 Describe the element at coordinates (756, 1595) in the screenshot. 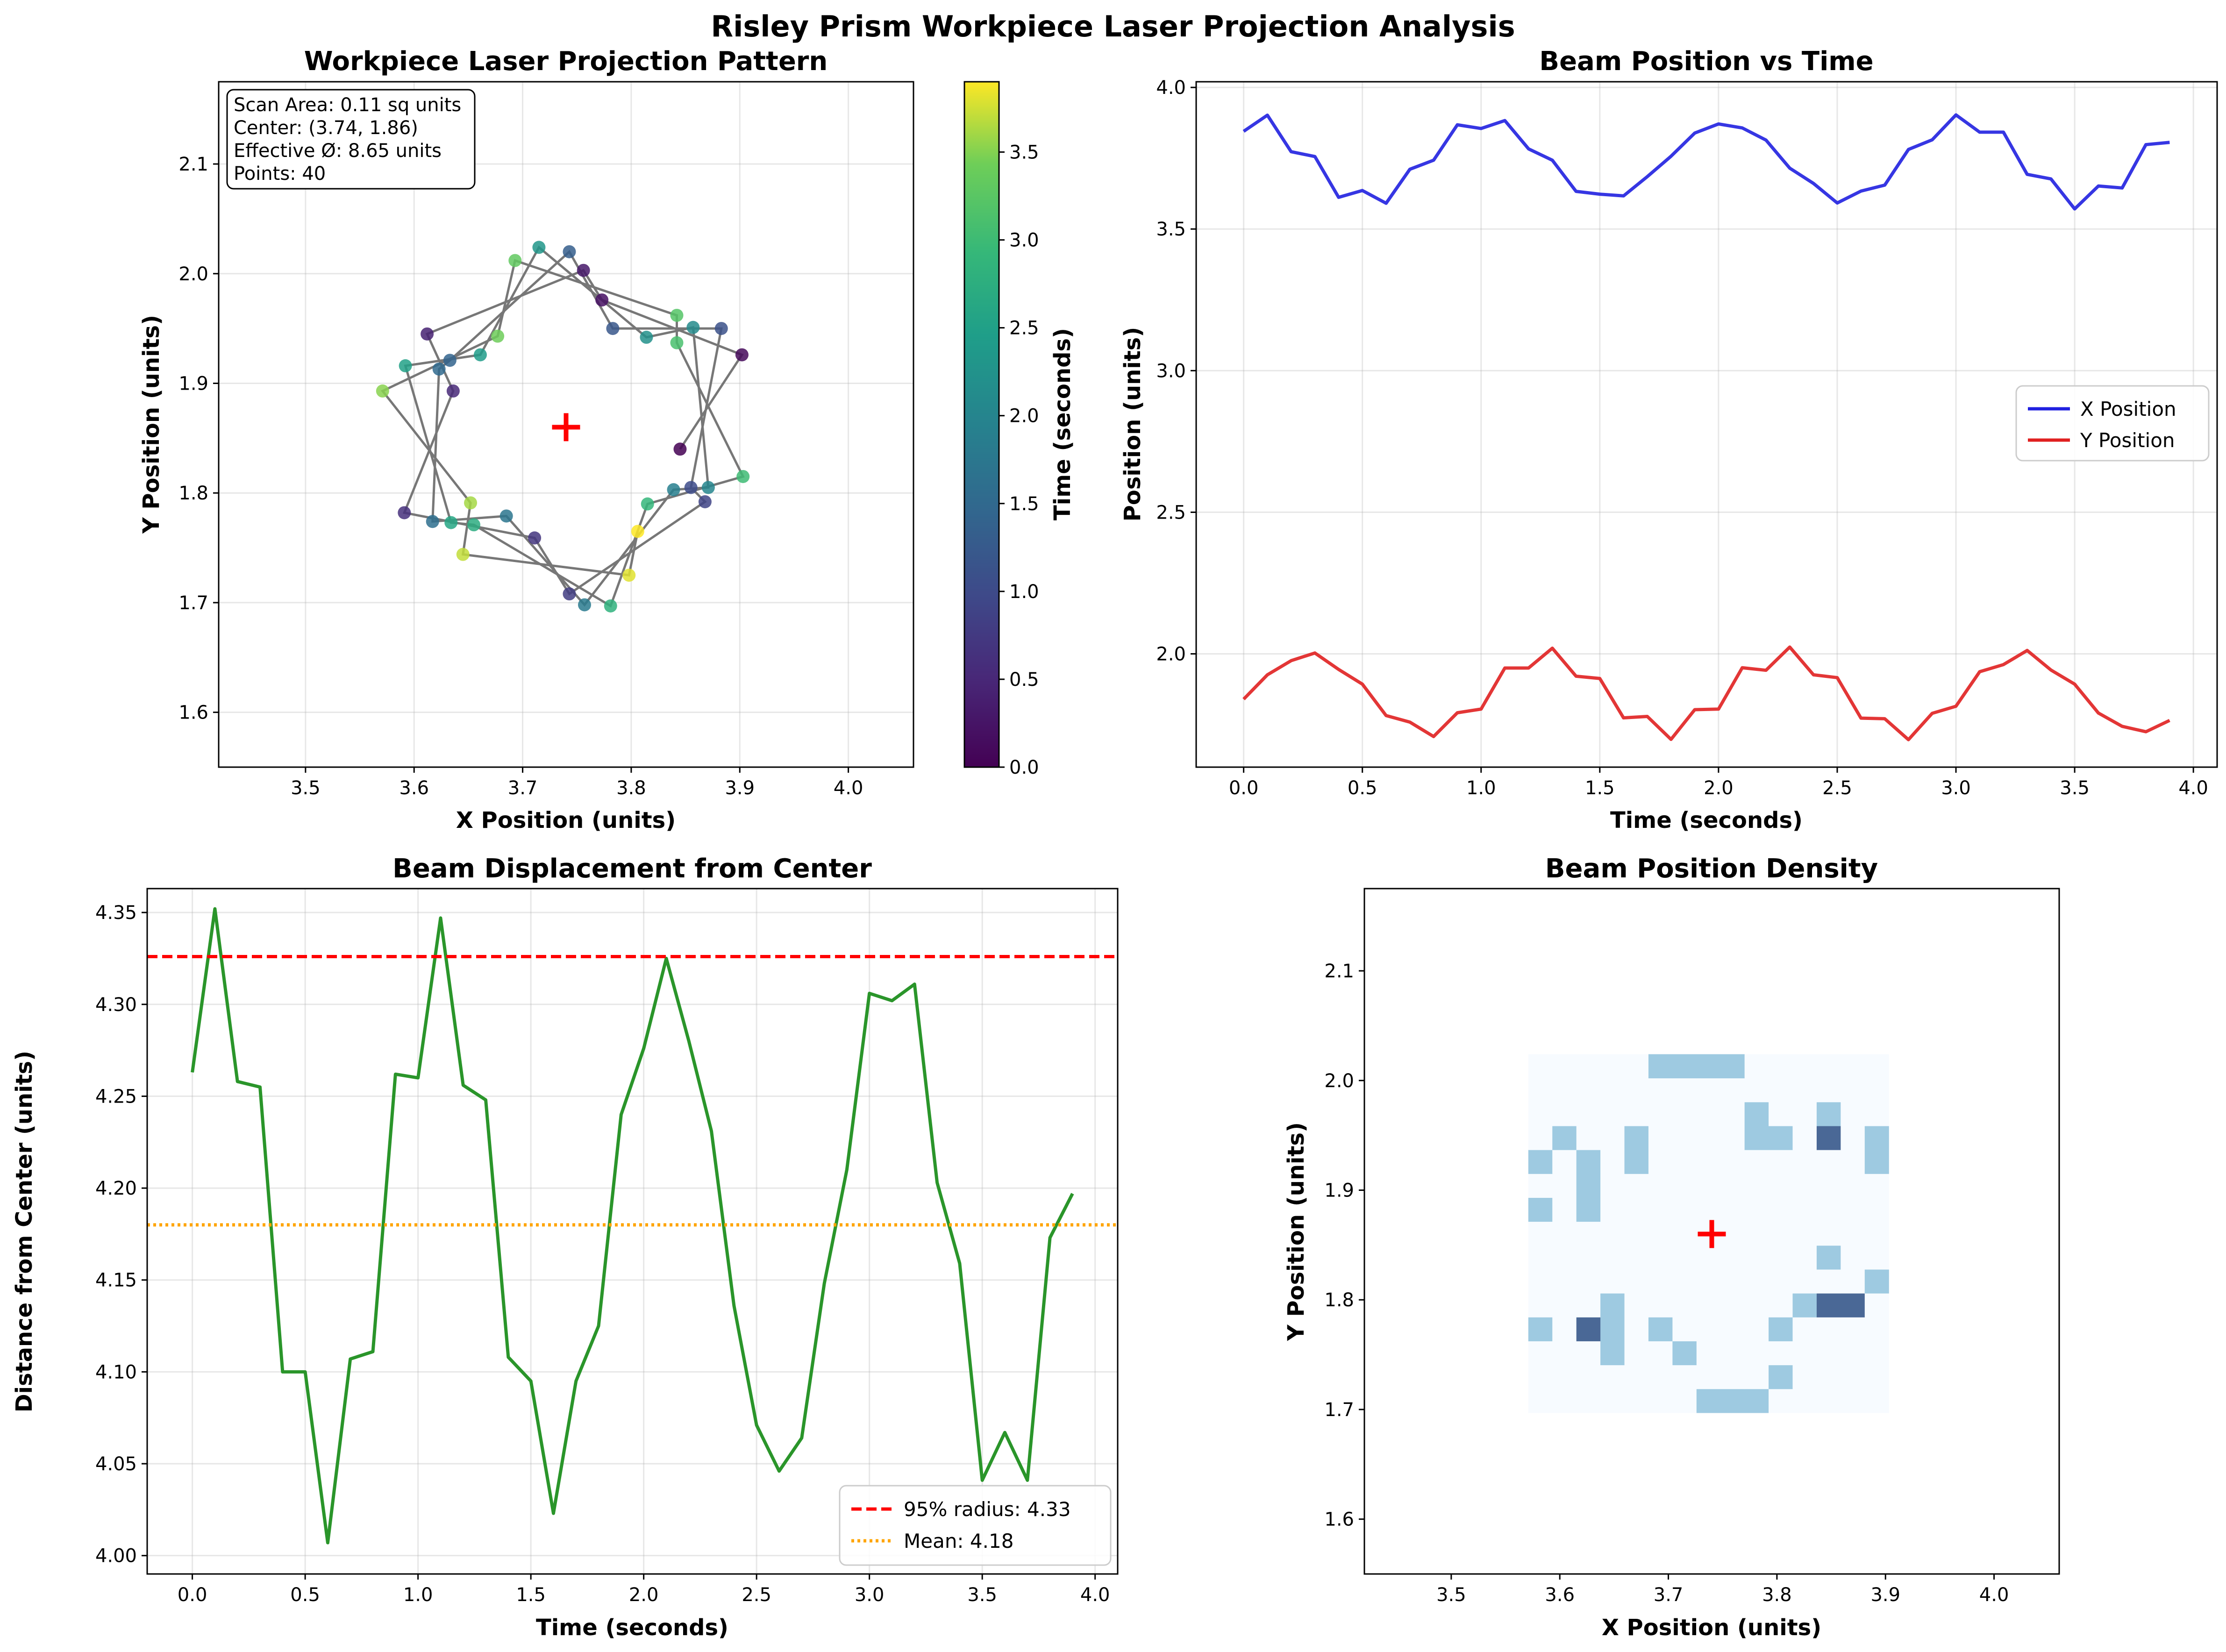

I see `displacement-xtick-label: 2.5` at that location.